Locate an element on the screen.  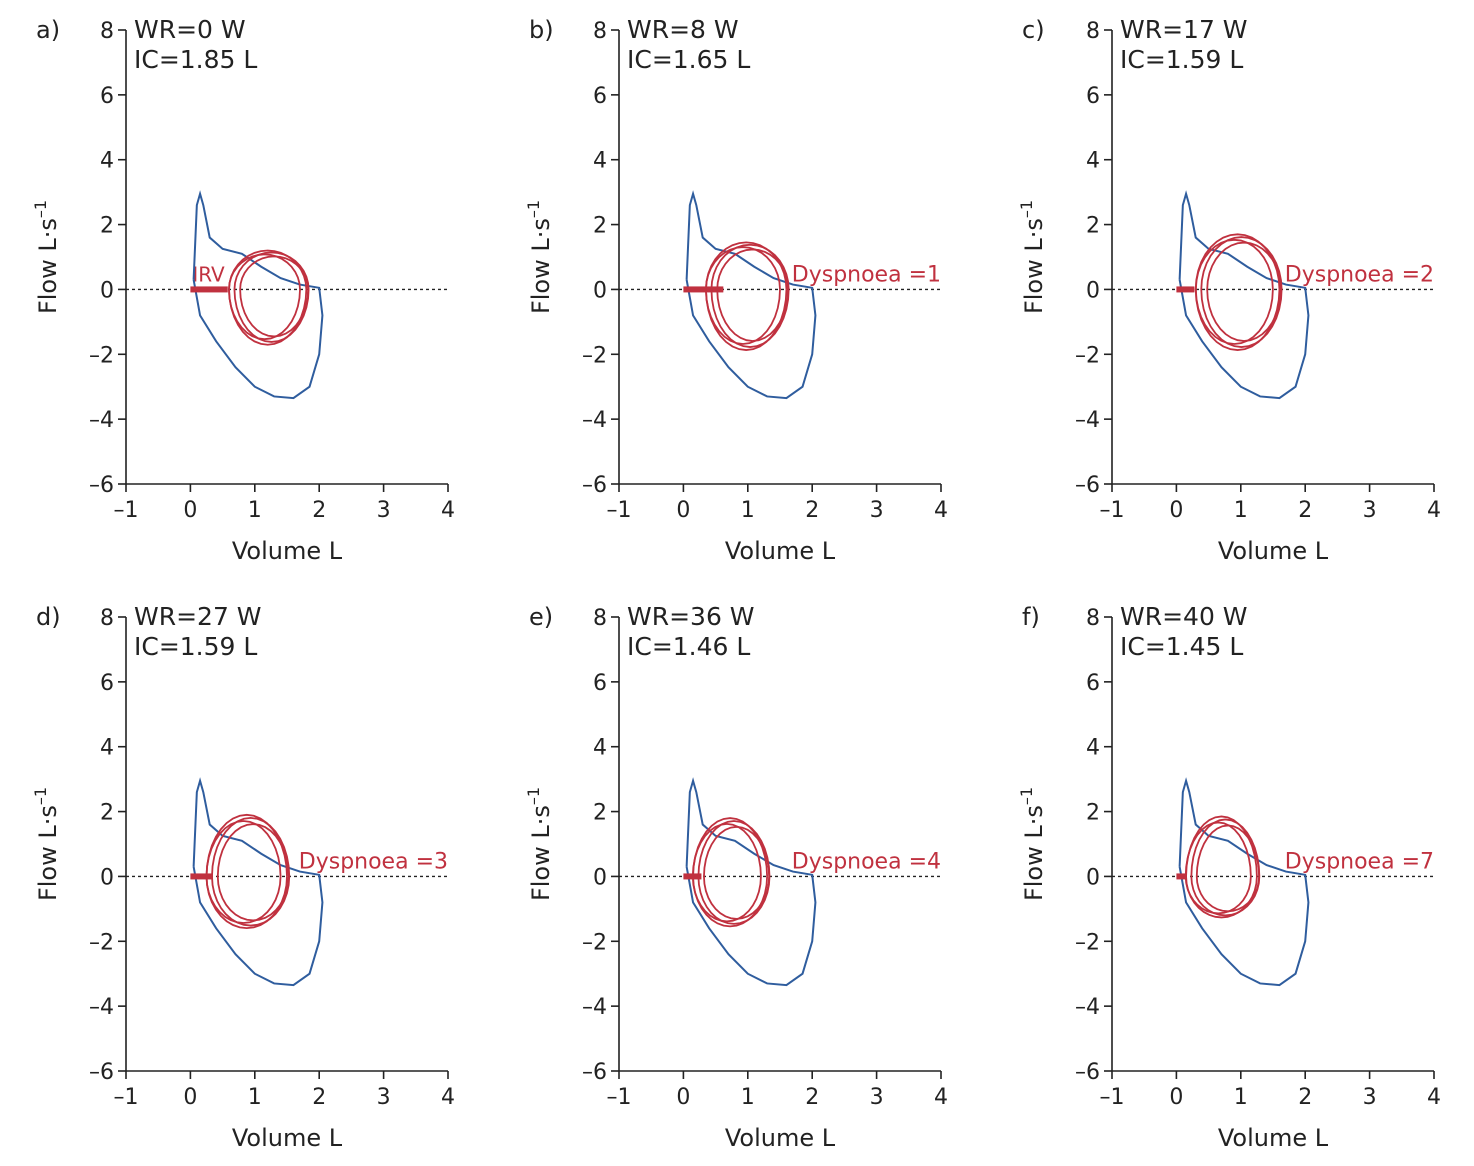
dyspnoea-label: Dyspnoea =2 is located at coordinates (1359, 274).